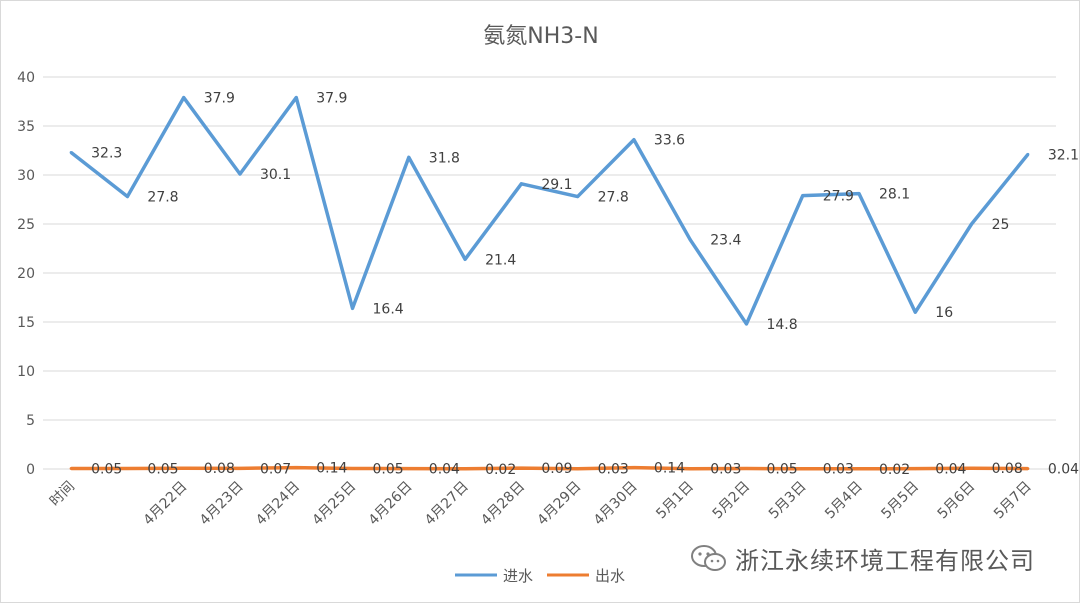 This screenshot has height=606, width=1080. Describe the element at coordinates (26, 176) in the screenshot. I see `y-tick-label: 30` at that location.